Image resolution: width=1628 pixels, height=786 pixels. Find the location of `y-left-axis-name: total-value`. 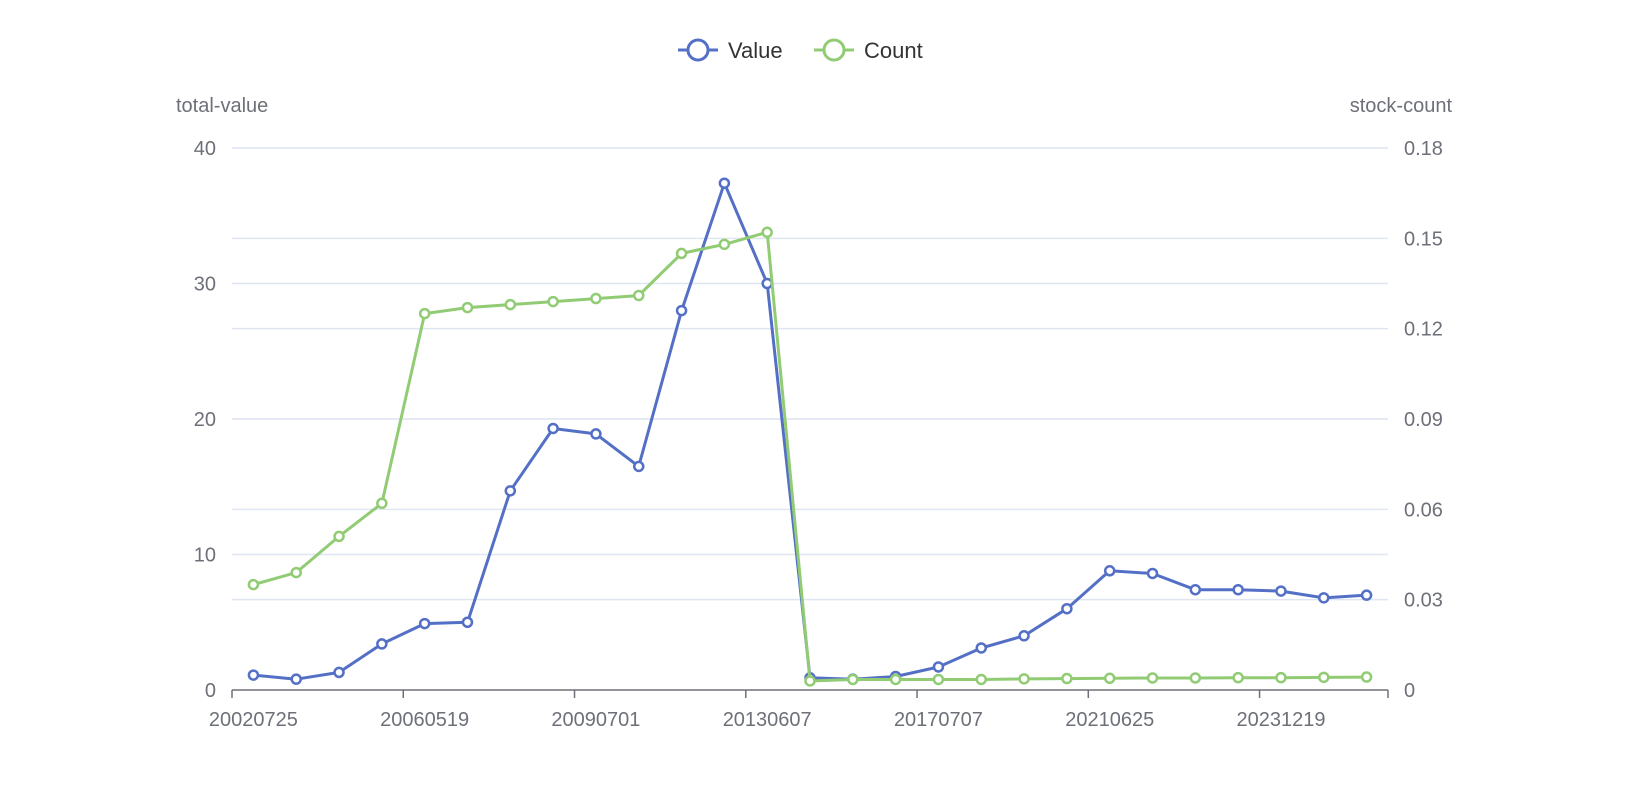

y-left-axis-name: total-value is located at coordinates (222, 106).